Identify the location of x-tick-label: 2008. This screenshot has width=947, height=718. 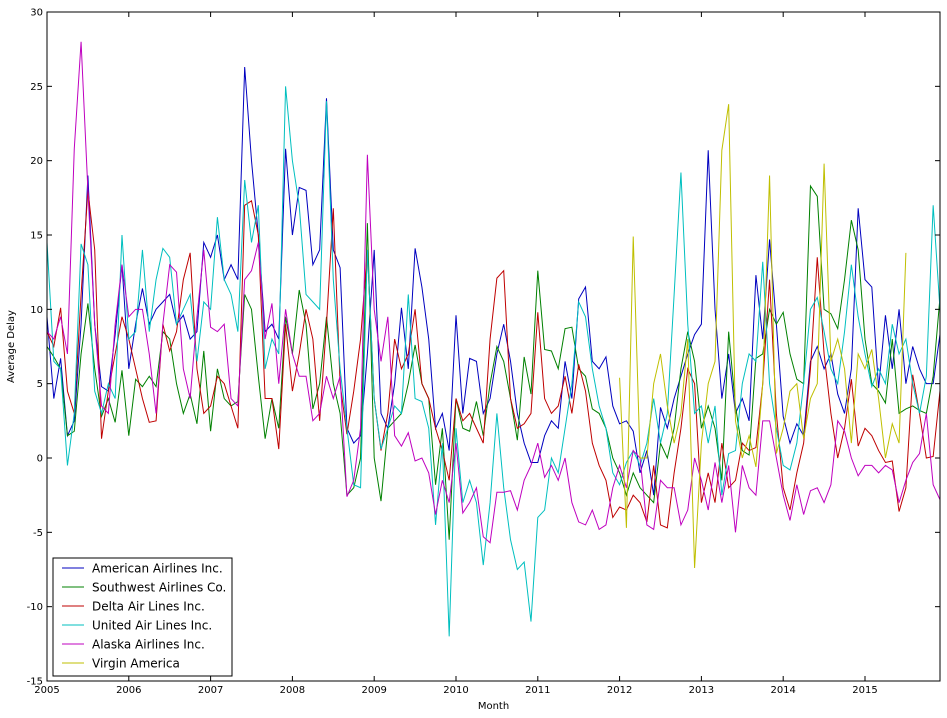
(292, 690).